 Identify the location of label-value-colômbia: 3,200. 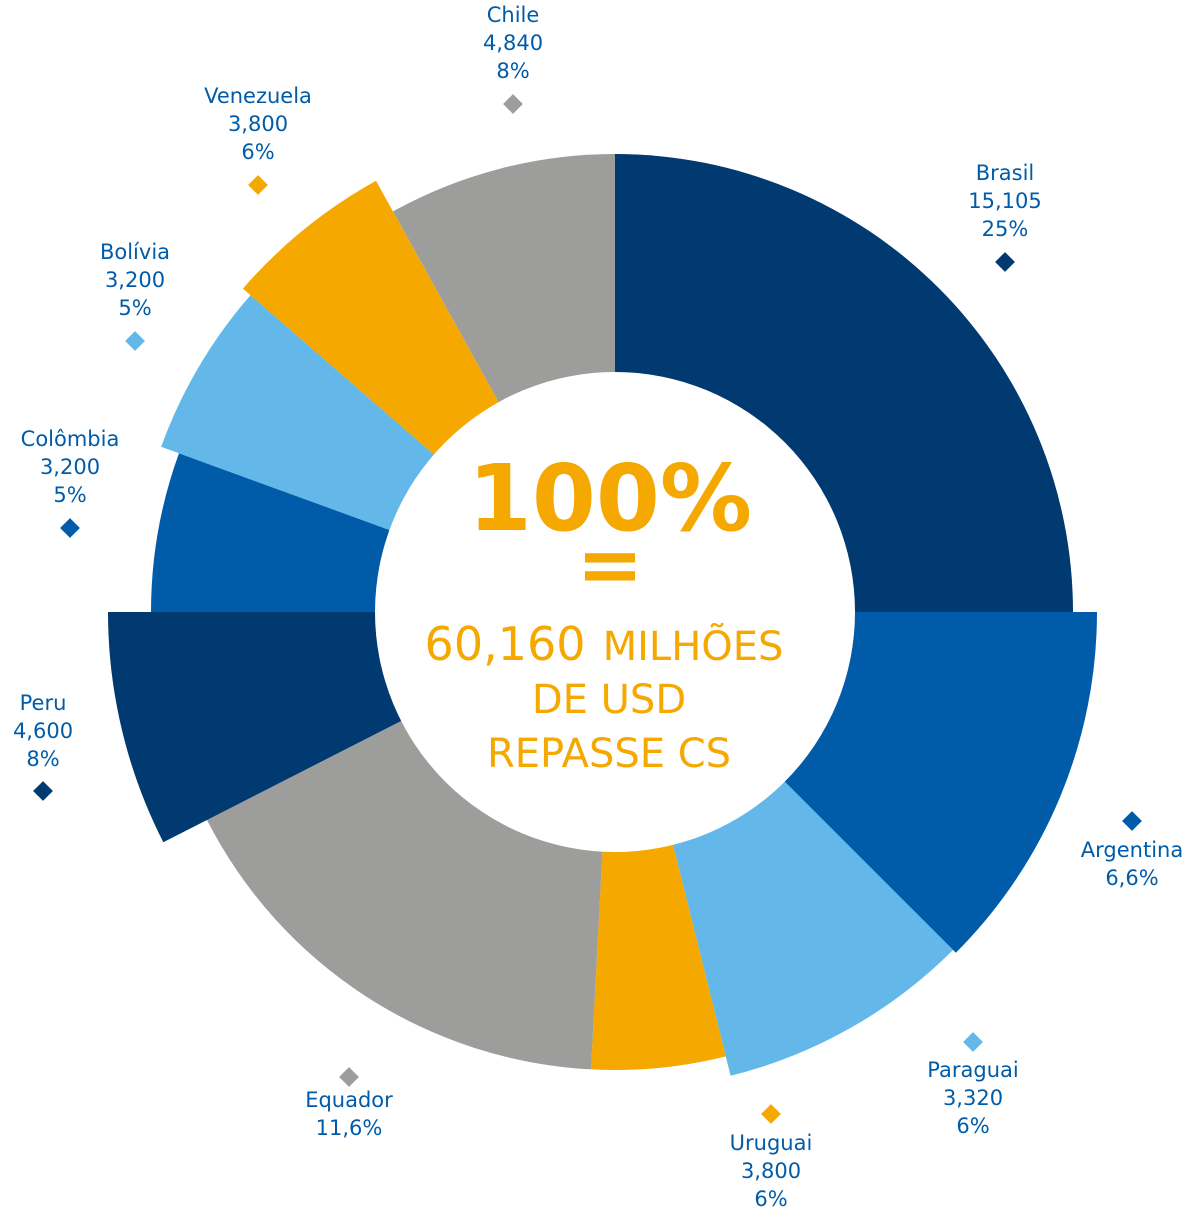
(70, 467).